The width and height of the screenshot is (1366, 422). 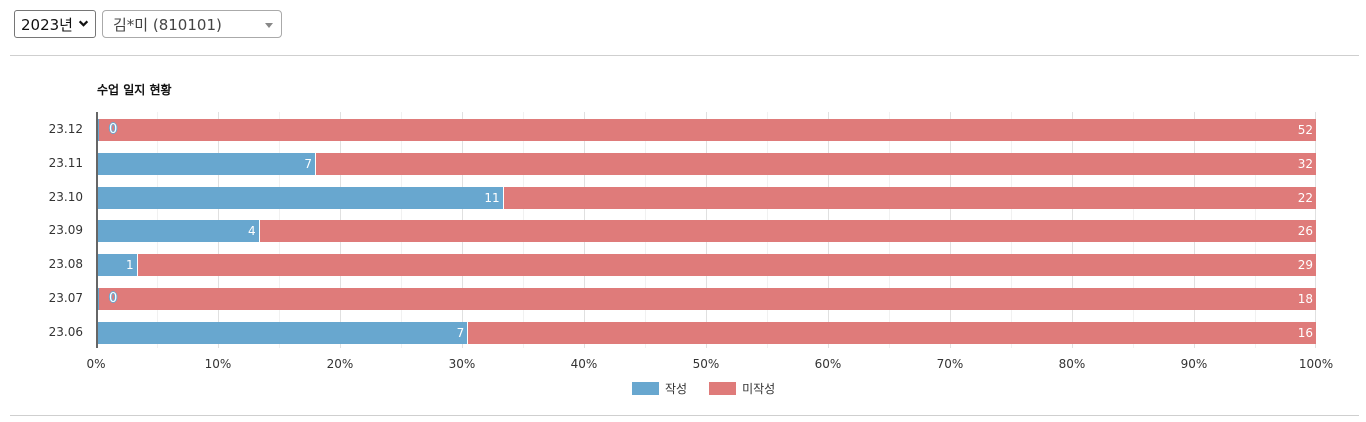 I want to click on chart-title: 수업 일지 현황, so click(x=134, y=90).